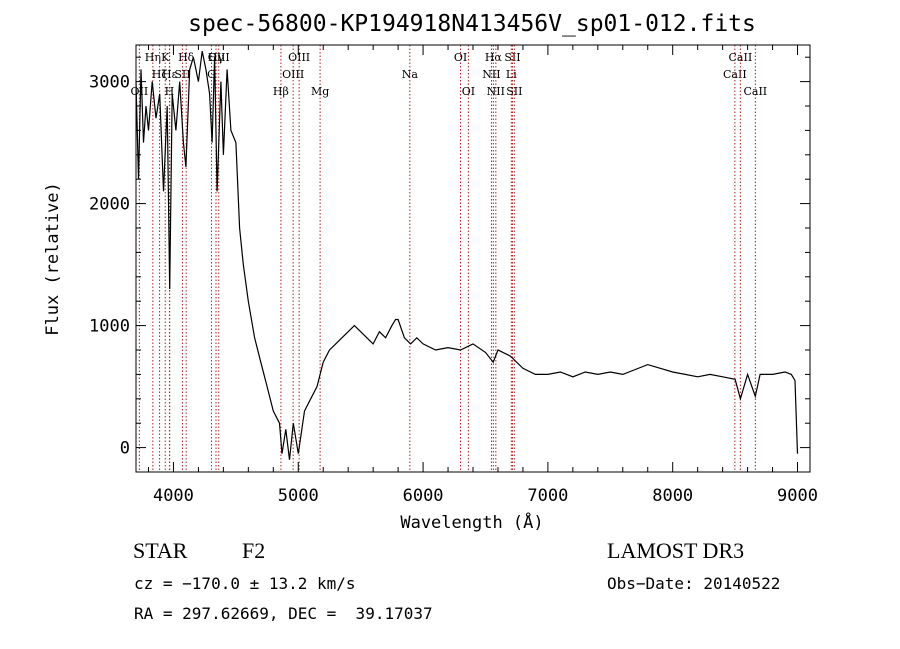 This screenshot has height=649, width=900. I want to click on marker-label-2: Hζ, so click(160, 74).